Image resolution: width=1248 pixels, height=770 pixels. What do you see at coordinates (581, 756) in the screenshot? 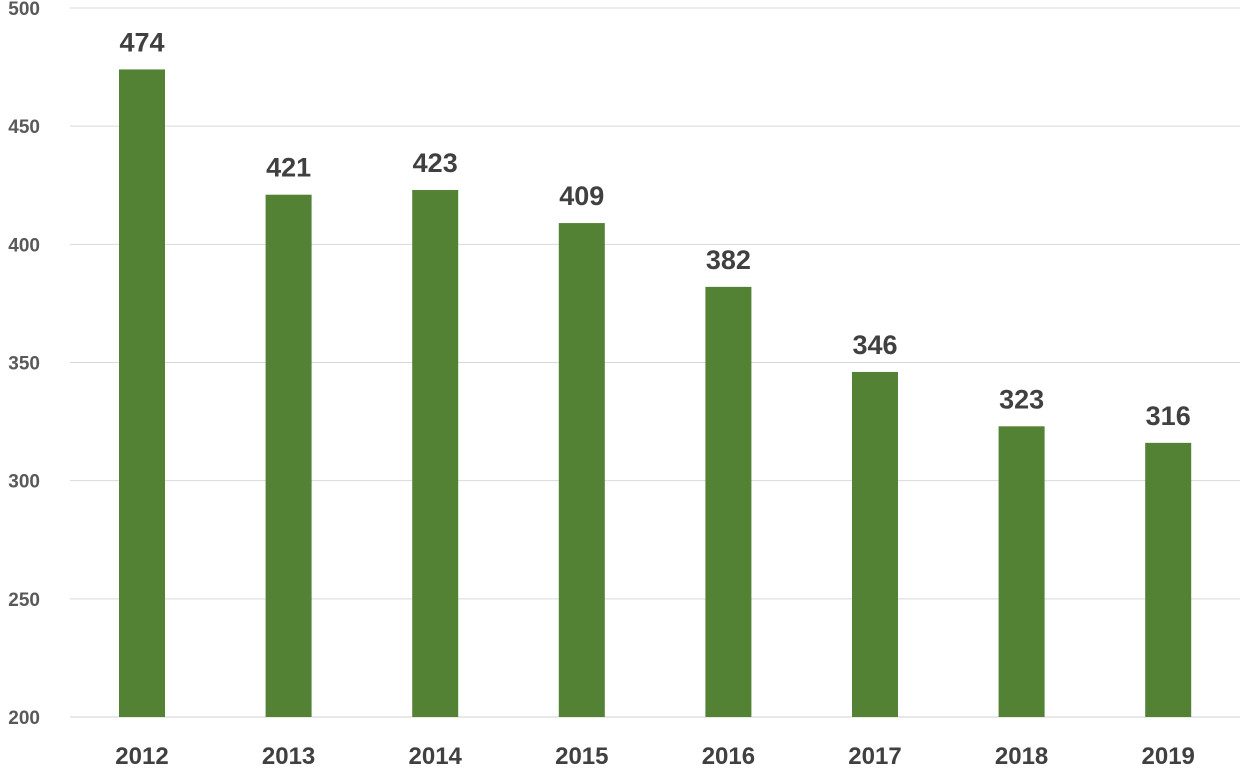
I see `x-tick-label-2015: 2015` at bounding box center [581, 756].